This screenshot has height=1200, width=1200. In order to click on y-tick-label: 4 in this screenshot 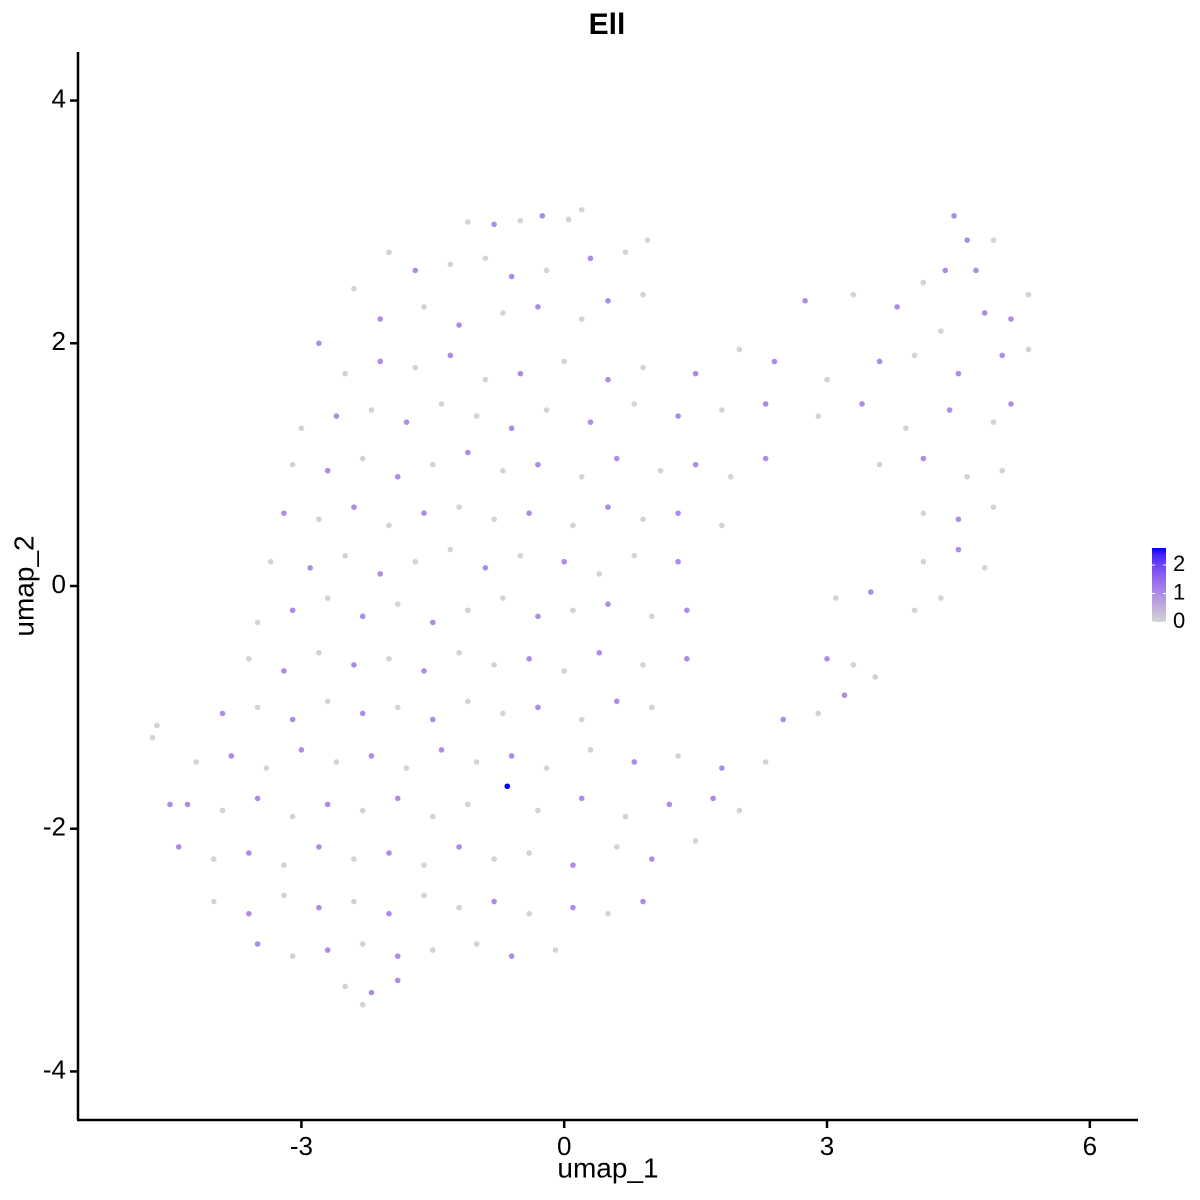, I will do `click(59, 98)`.